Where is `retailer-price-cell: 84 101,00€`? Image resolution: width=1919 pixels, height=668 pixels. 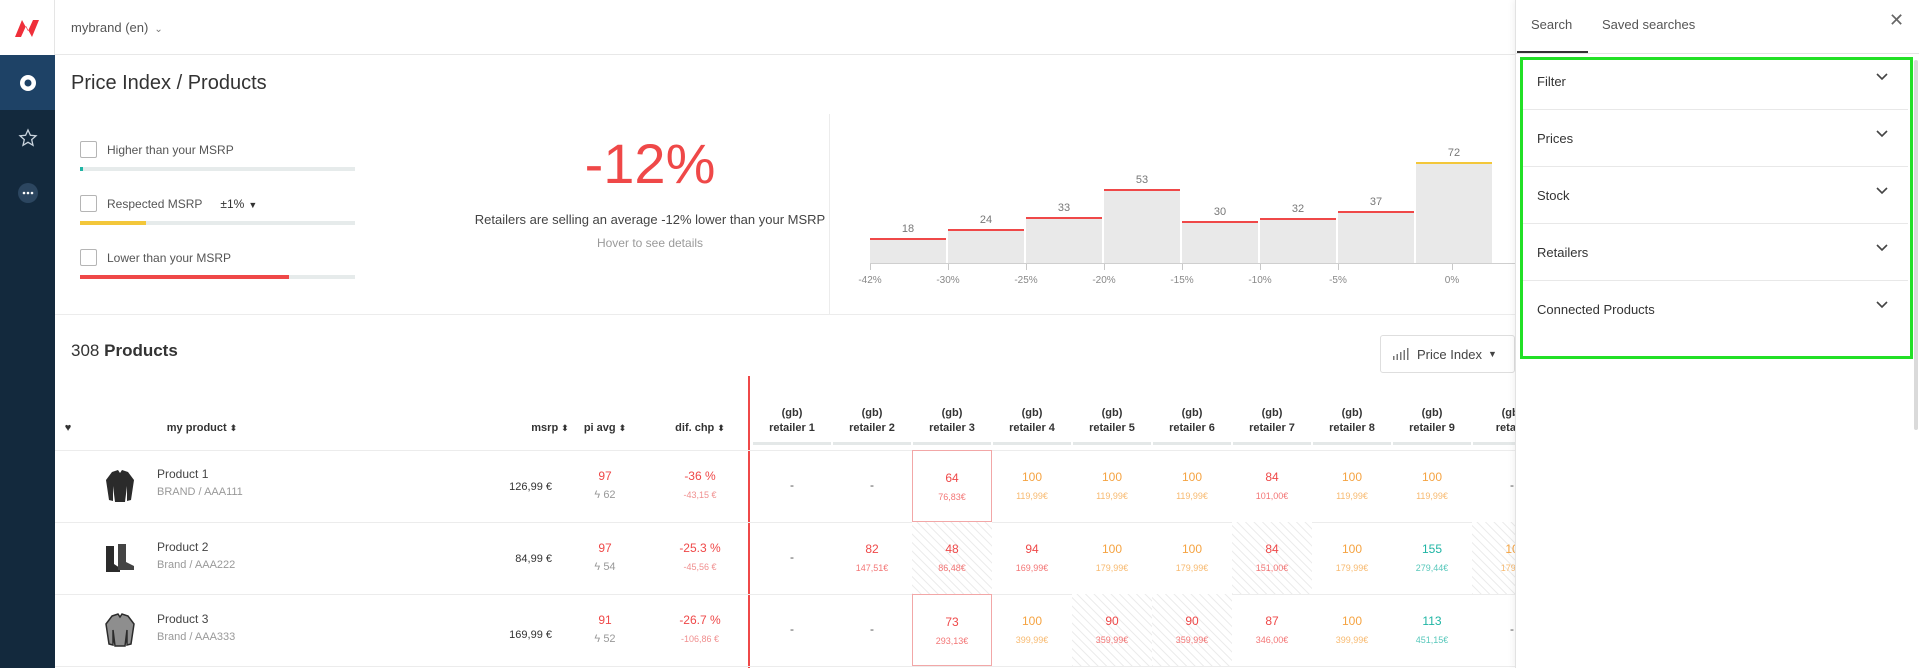 retailer-price-cell: 84 101,00€ is located at coordinates (1272, 486).